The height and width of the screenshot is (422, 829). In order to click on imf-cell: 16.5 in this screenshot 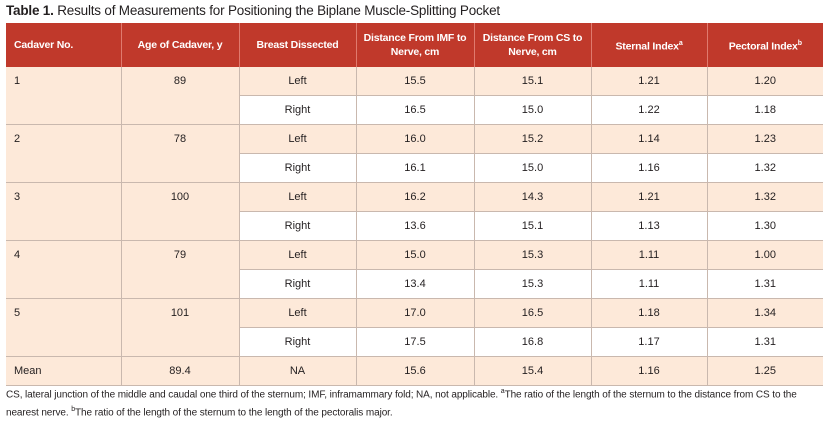, I will do `click(415, 110)`.